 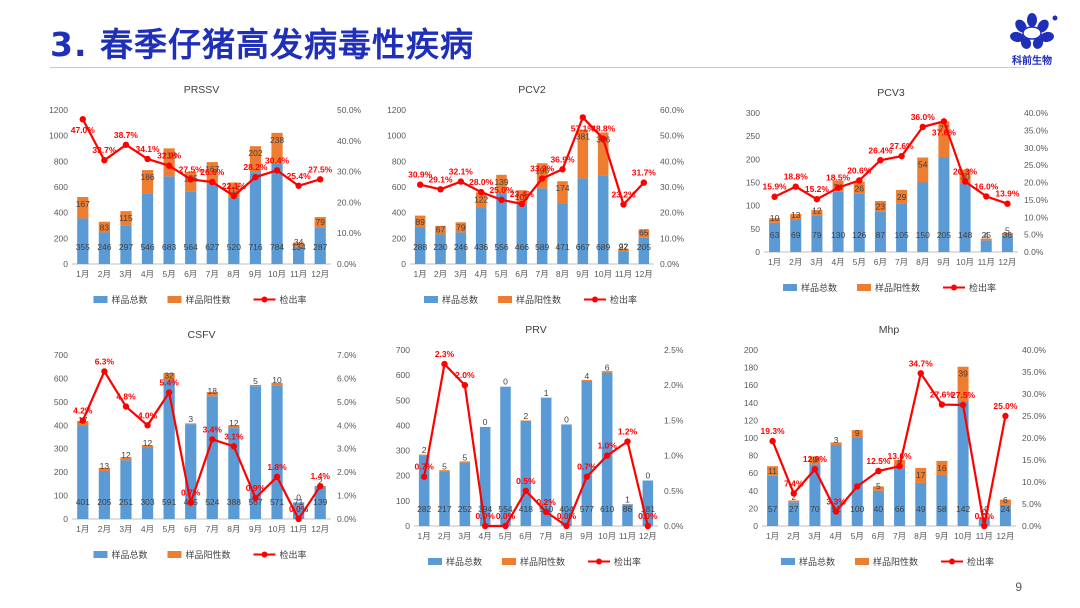 I want to click on positive-value-label: 29, so click(x=902, y=197).